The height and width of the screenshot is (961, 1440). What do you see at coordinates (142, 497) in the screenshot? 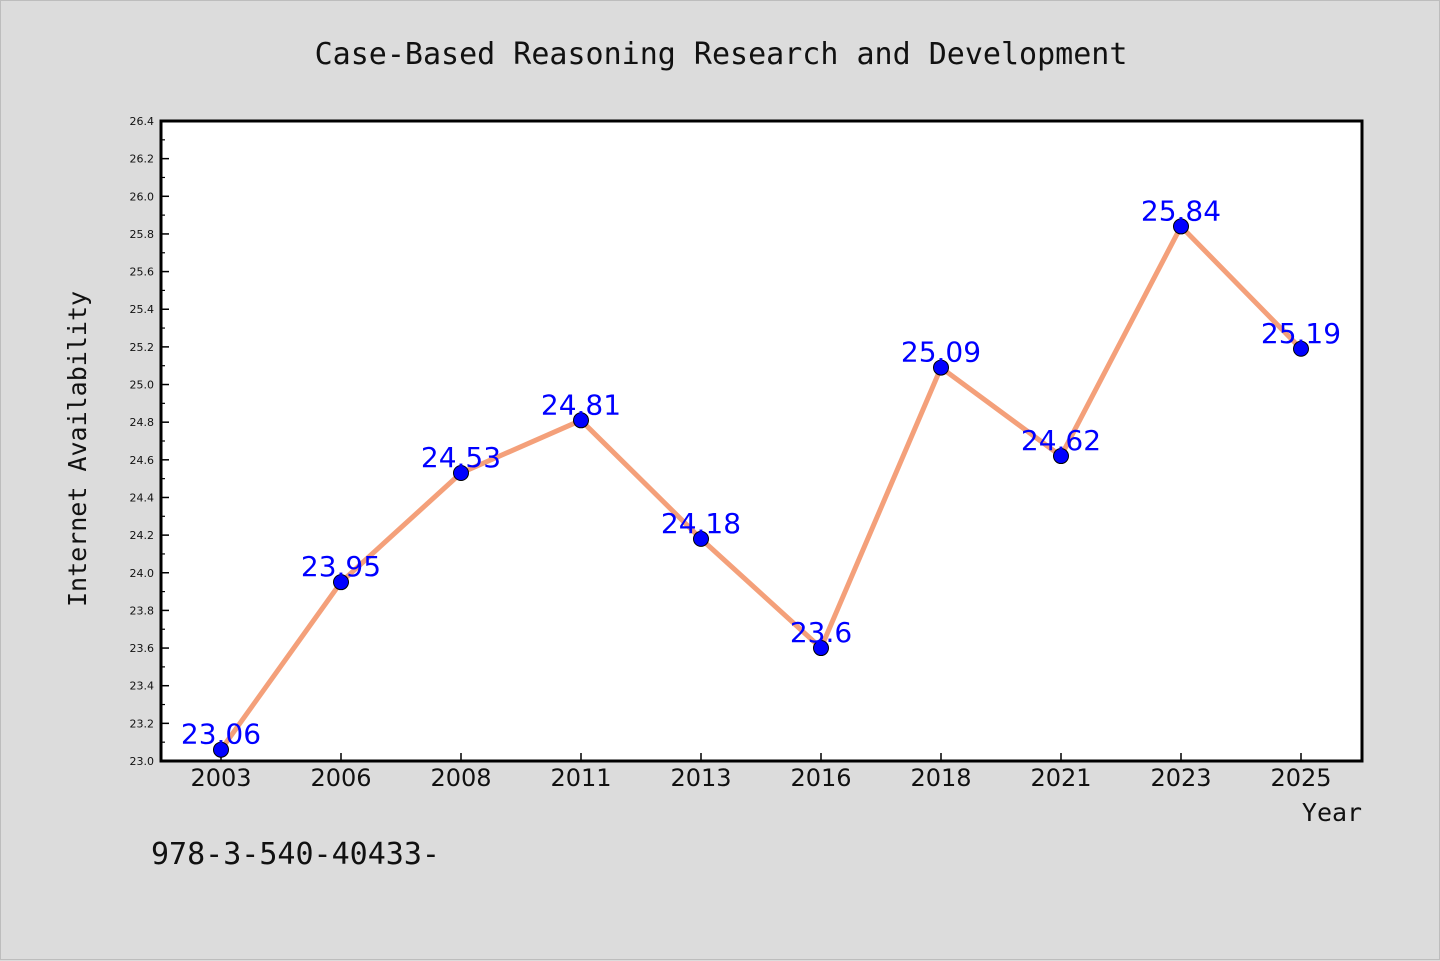
I see `y-tick-label: 24.4` at bounding box center [142, 497].